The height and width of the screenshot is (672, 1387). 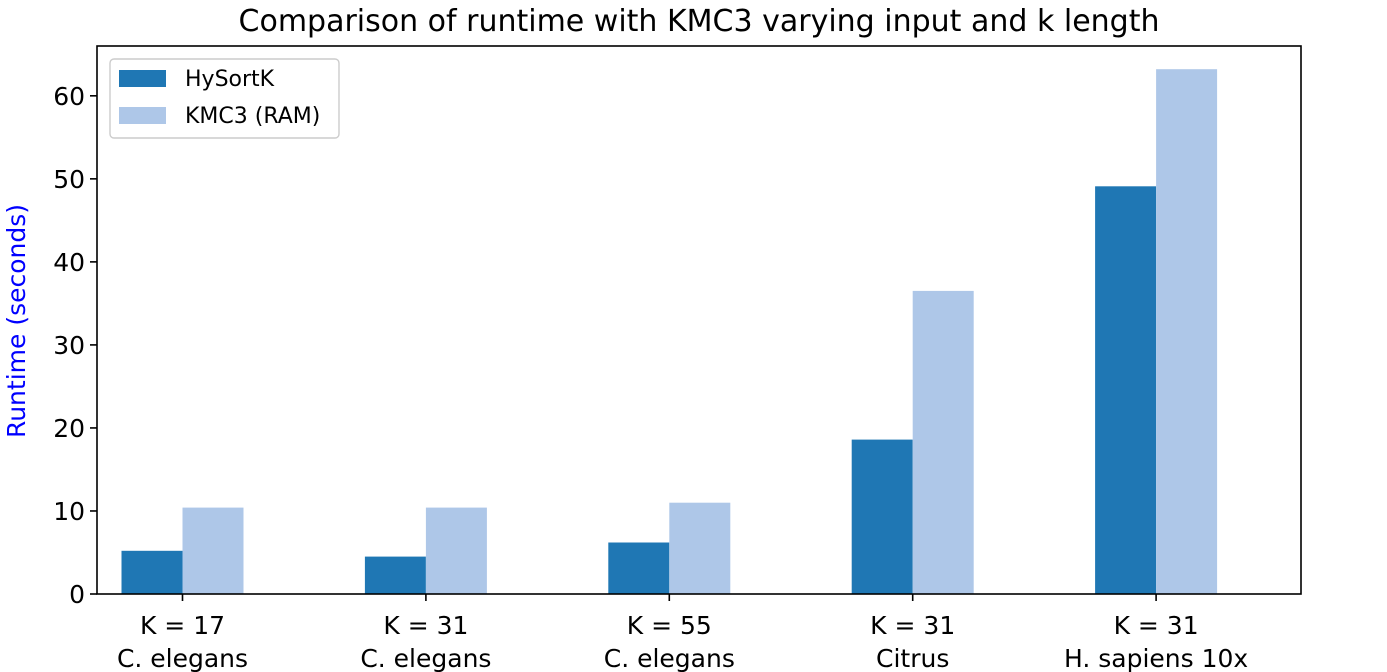 I want to click on x-tick-label: K = 17, so click(x=182, y=625).